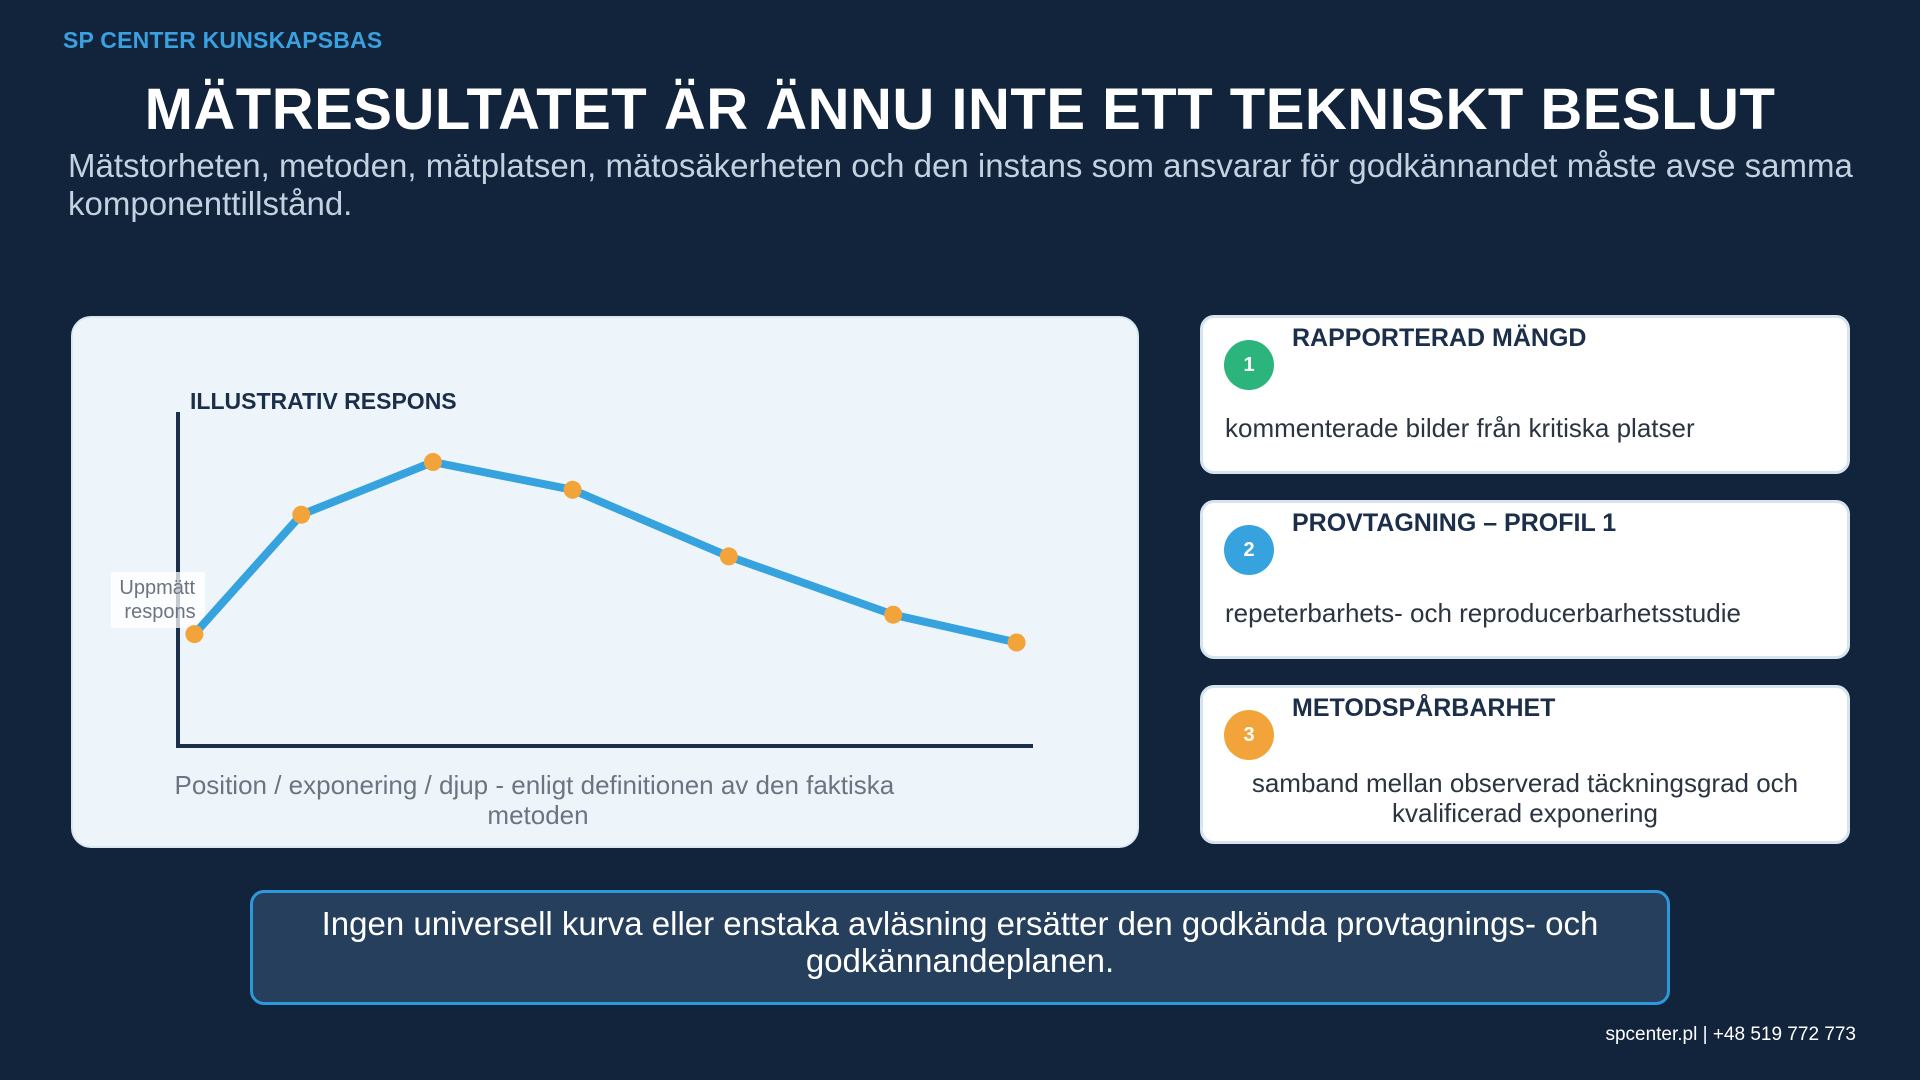  What do you see at coordinates (605, 552) in the screenshot?
I see `series-markers` at bounding box center [605, 552].